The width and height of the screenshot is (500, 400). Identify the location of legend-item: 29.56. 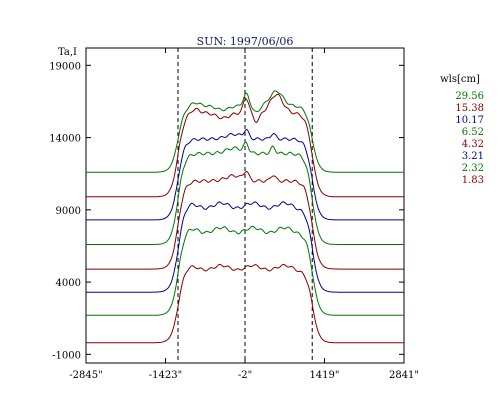
(469, 96).